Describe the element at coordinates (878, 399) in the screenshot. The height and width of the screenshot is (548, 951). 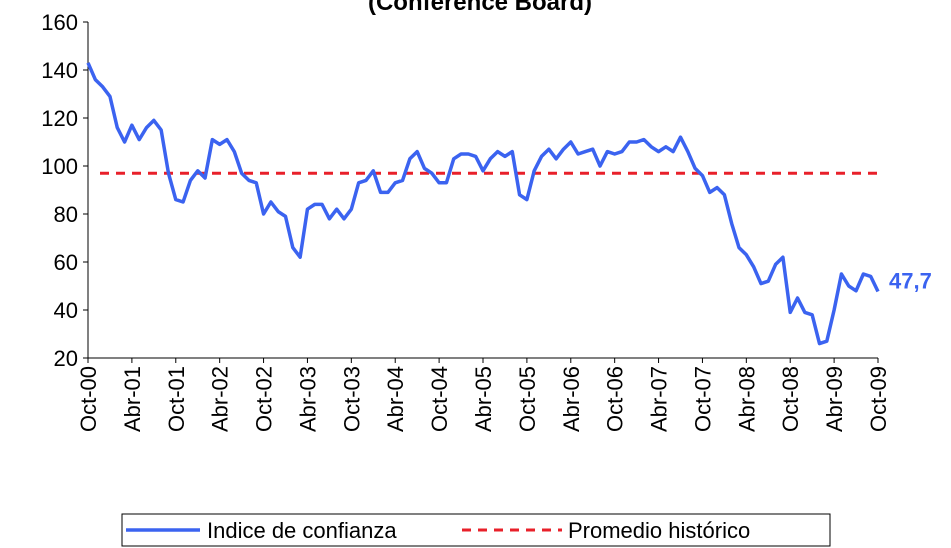
I see `x-tick-label: Oct-09` at that location.